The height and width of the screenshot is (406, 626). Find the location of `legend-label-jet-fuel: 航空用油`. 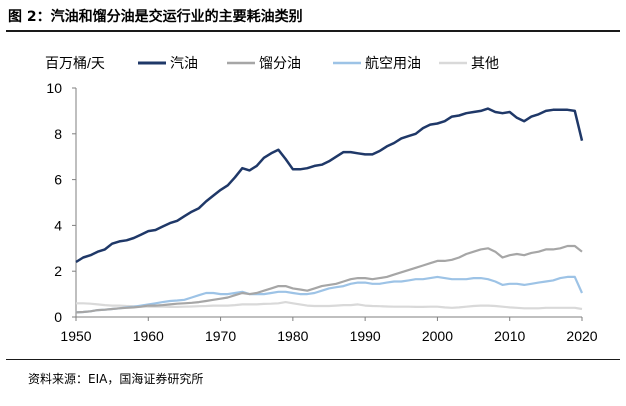

legend-label-jet-fuel: 航空用油 is located at coordinates (393, 63).